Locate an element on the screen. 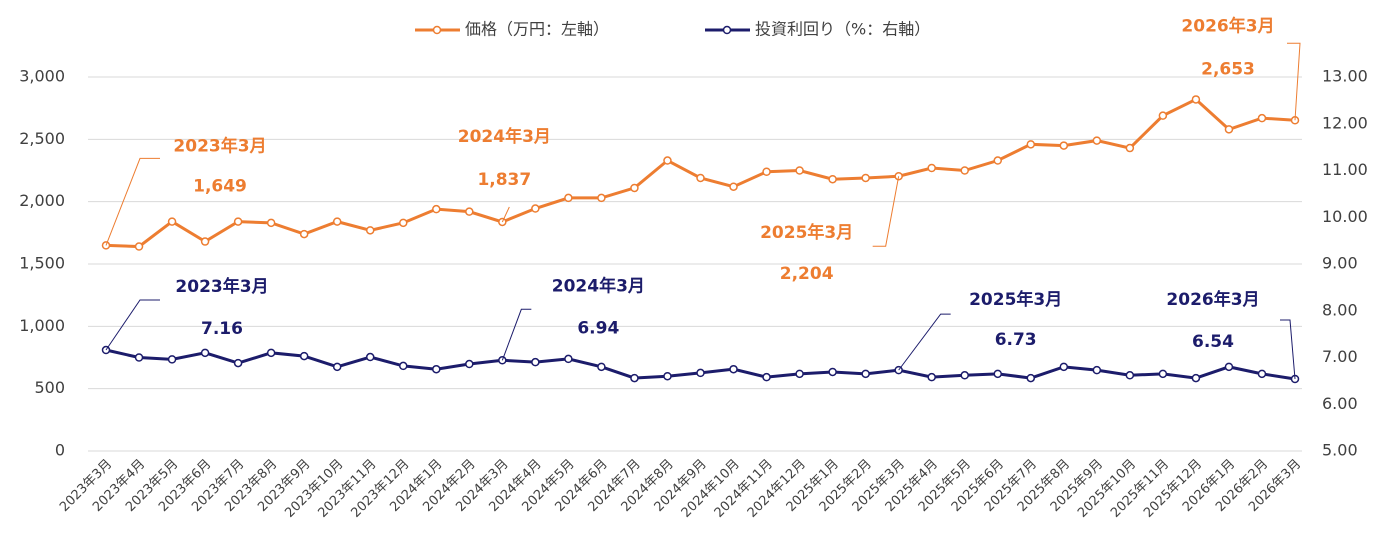 This screenshot has width=1386, height=545. y-tick-label: 1,000 is located at coordinates (42, 325).